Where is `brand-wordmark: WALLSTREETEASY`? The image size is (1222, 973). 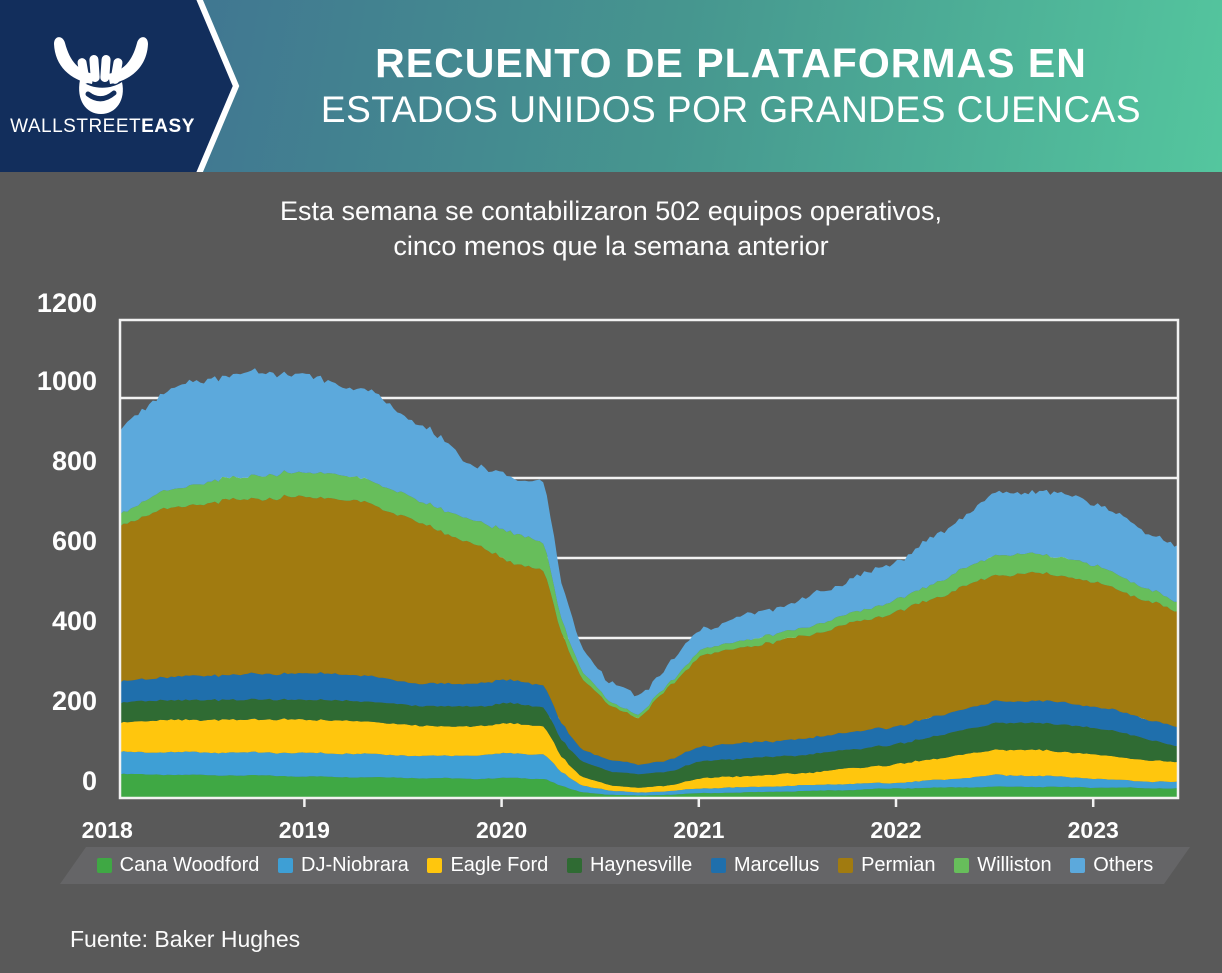
brand-wordmark: WALLSTREETEASY is located at coordinates (102, 127).